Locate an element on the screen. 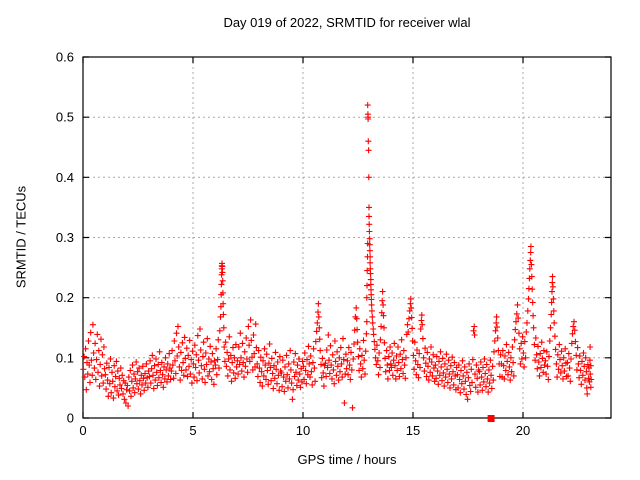  x-tick-label: 20 is located at coordinates (523, 430).